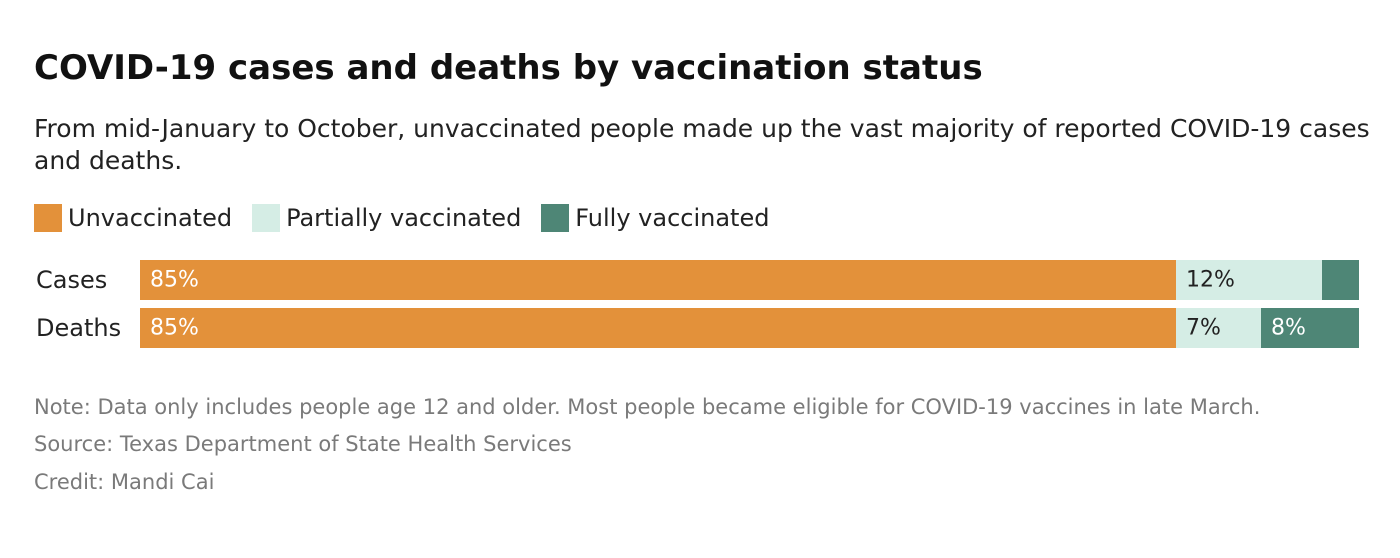 The image size is (1400, 558). Describe the element at coordinates (174, 280) in the screenshot. I see `data-label-cases-unvaccinated: 85%` at that location.